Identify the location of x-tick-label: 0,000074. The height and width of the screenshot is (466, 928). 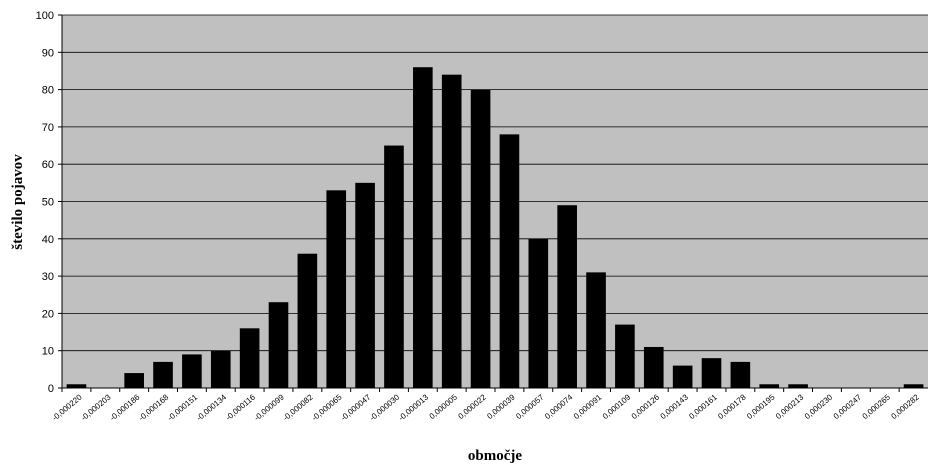
(559, 406).